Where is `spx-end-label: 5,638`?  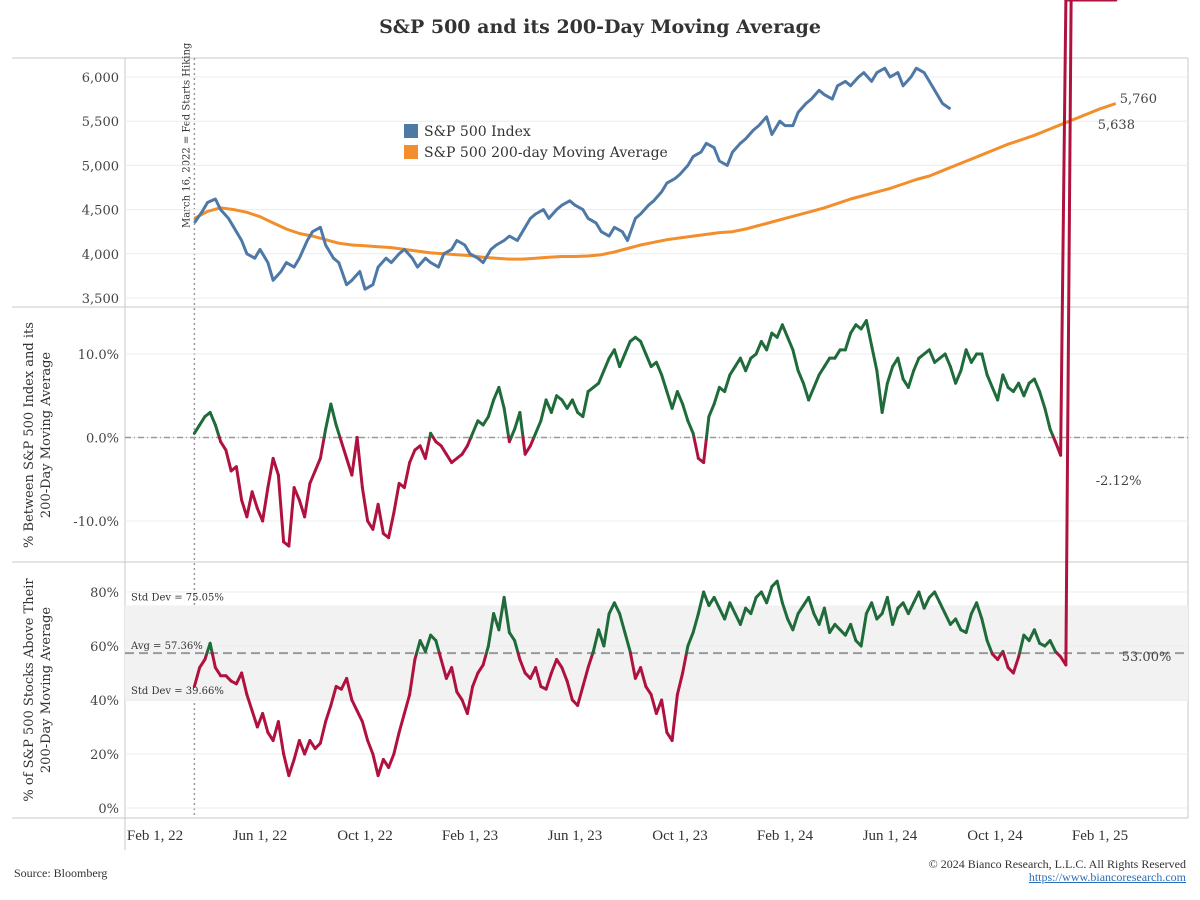
spx-end-label: 5,638 is located at coordinates (1116, 125).